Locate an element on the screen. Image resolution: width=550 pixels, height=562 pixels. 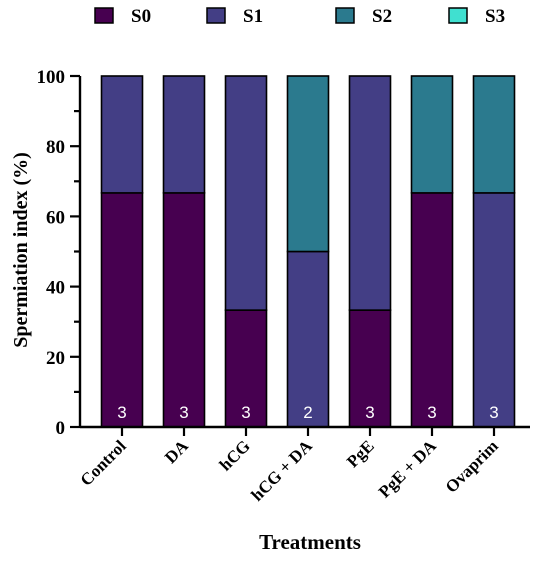
x-tick-label: Control is located at coordinates (103, 462).